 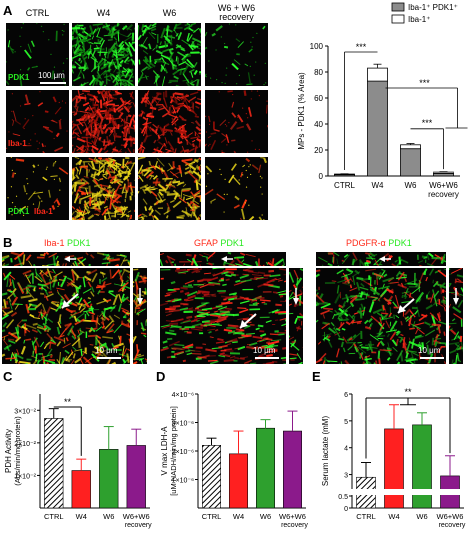 What do you see at coordinates (318, 98) in the screenshot?
I see `y-tick-label: 60` at bounding box center [318, 98].